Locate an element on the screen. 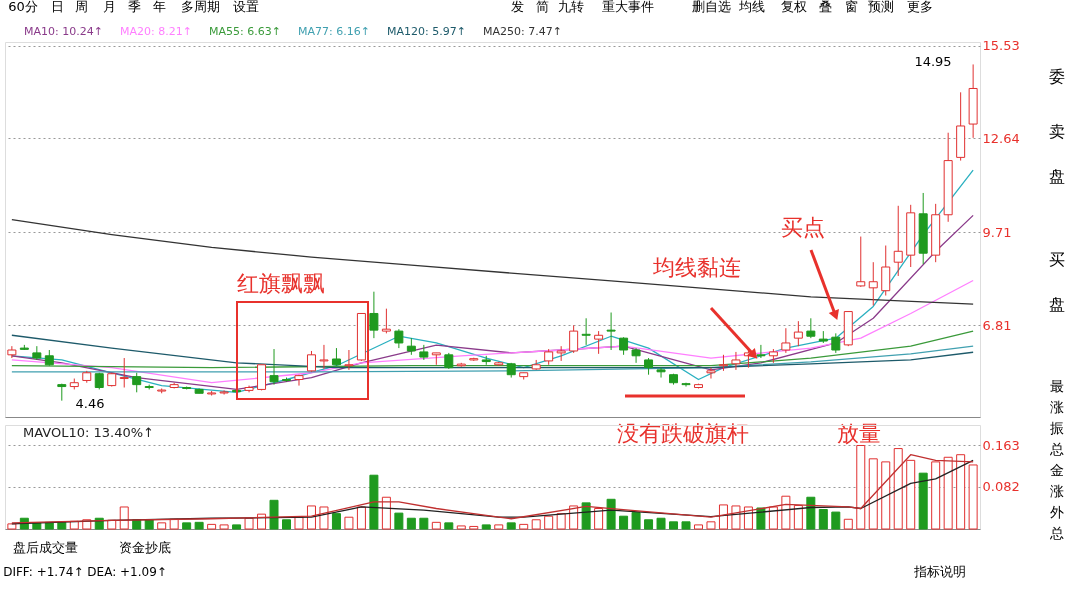 This screenshot has height=590, width=1066. text: 最 is located at coordinates (1057, 386).